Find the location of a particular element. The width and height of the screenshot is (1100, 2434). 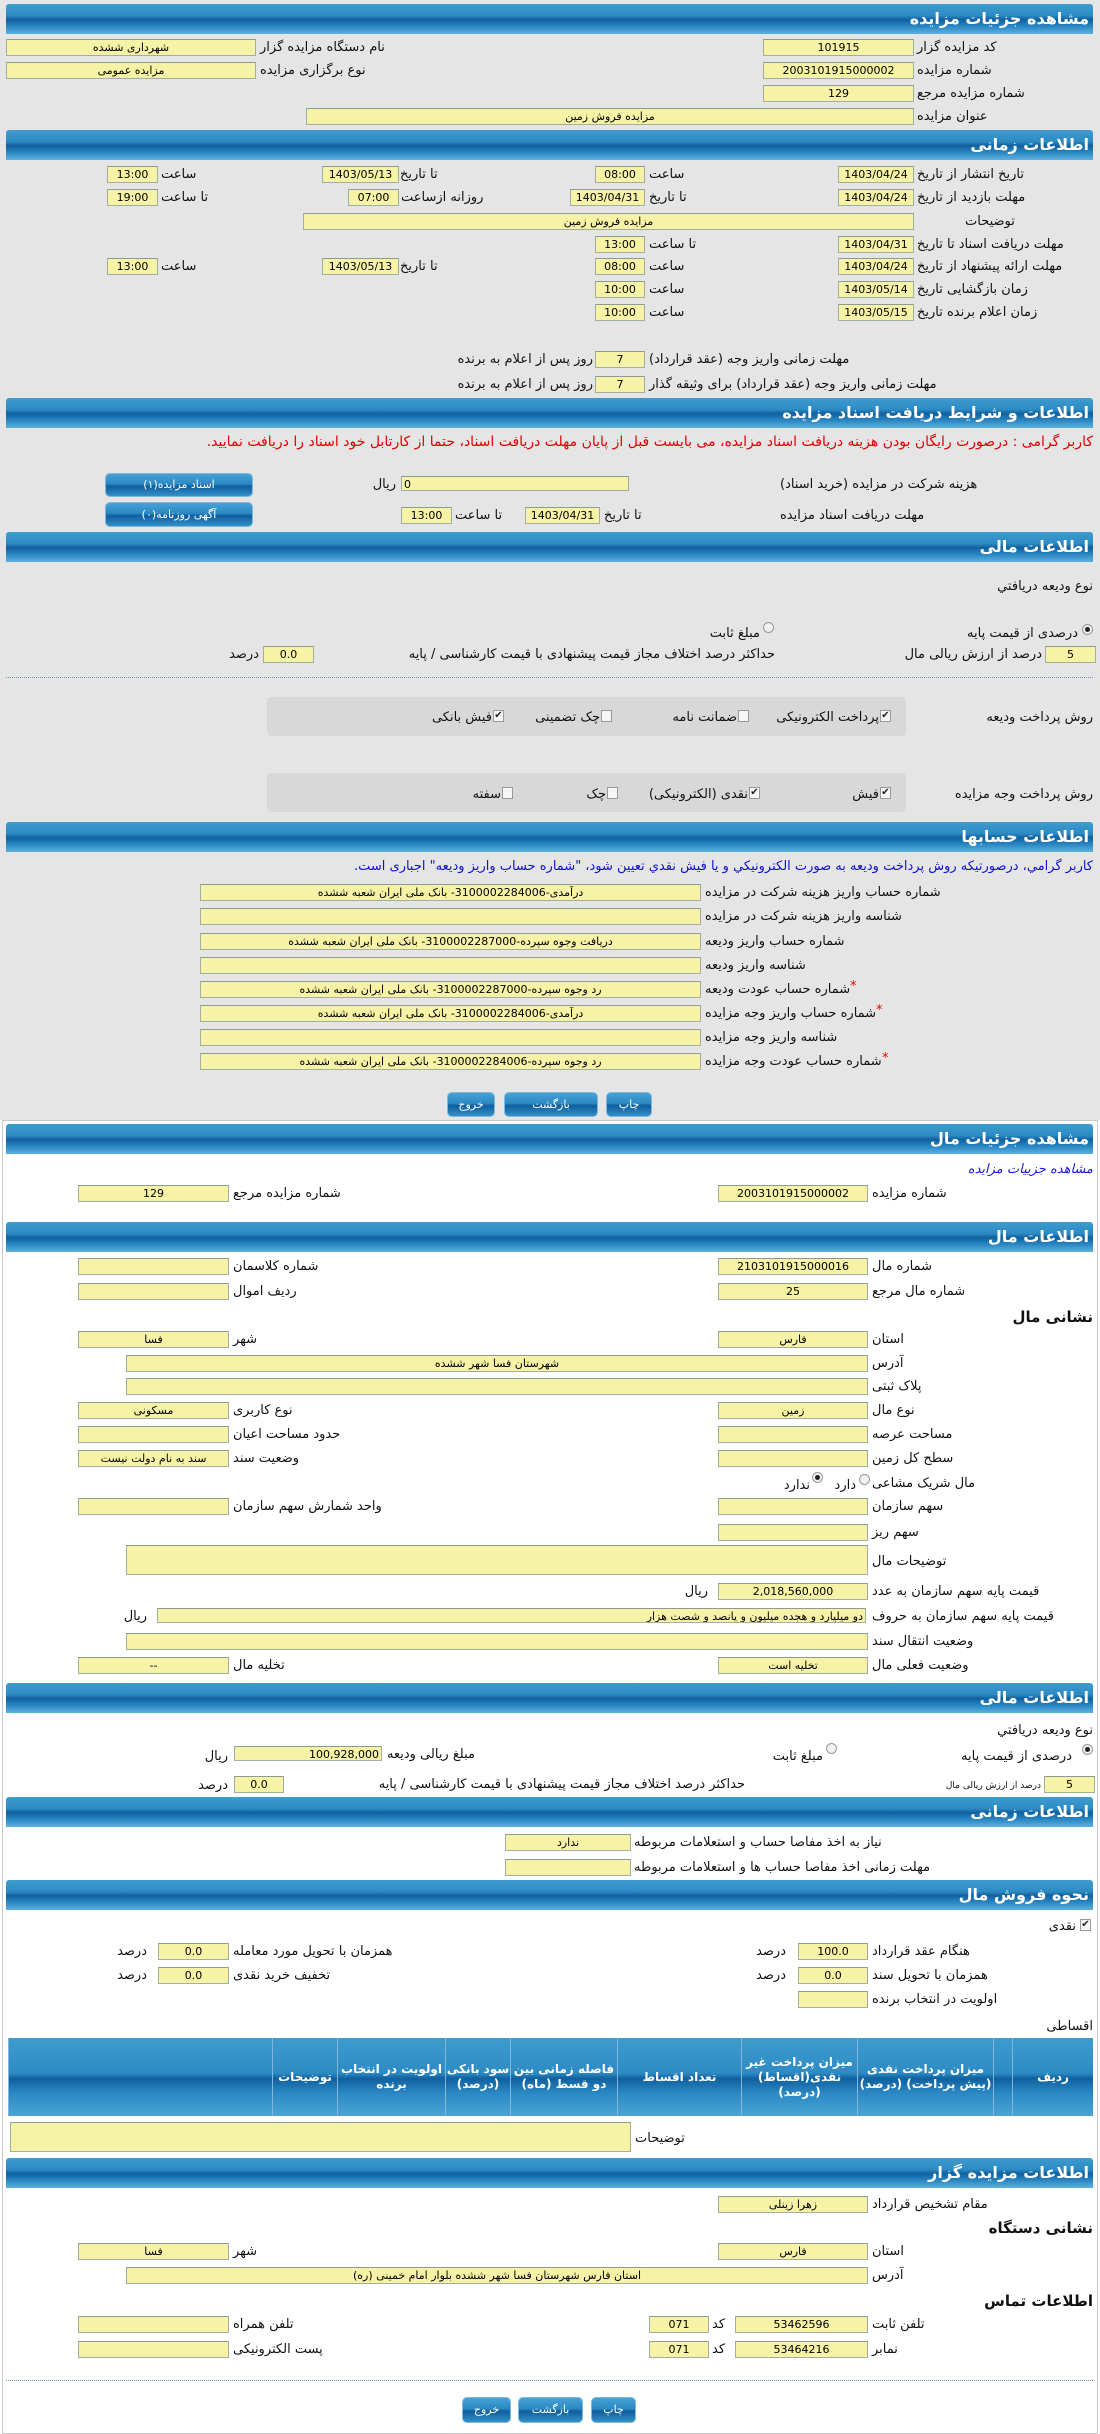

auction-type-field: مزایده عمومی is located at coordinates (131, 70).